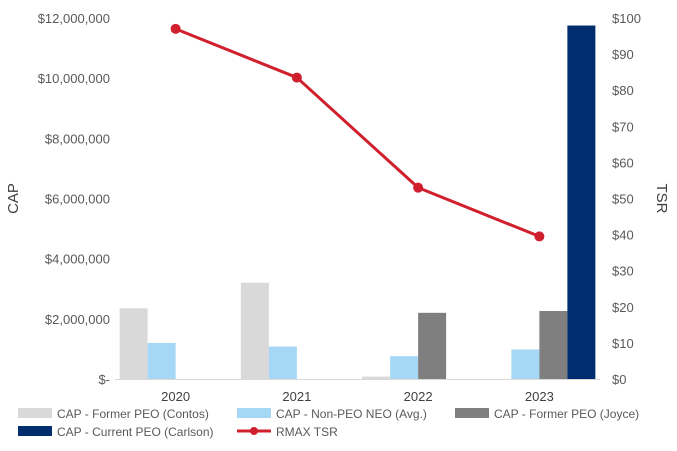 Image resolution: width=677 pixels, height=451 pixels. I want to click on bar-cap-non-peo-neo-avg-2022, so click(404, 367).